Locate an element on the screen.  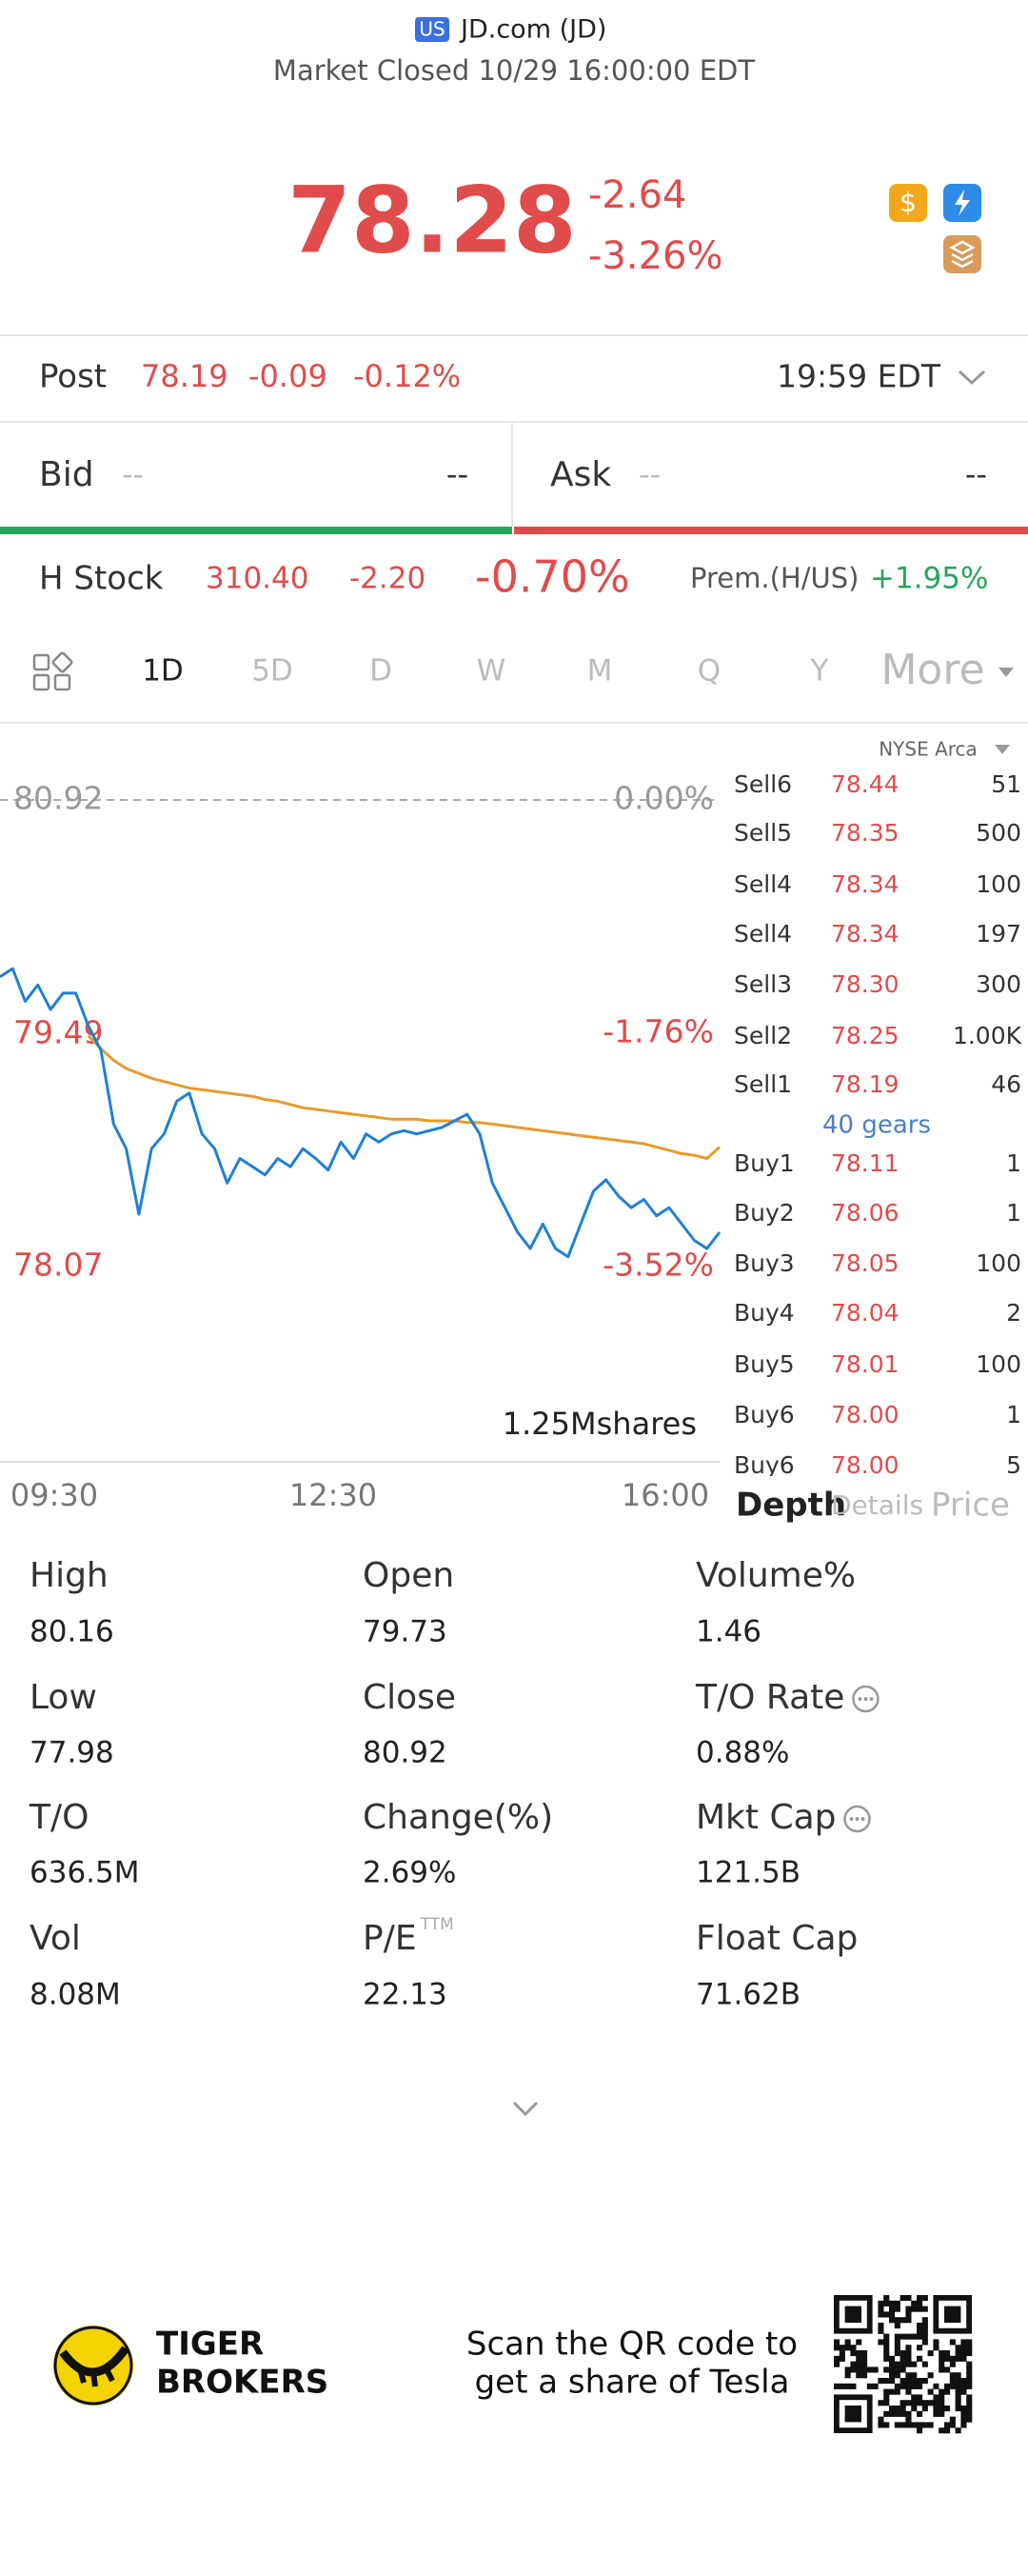
book-tab: Price is located at coordinates (971, 1506).